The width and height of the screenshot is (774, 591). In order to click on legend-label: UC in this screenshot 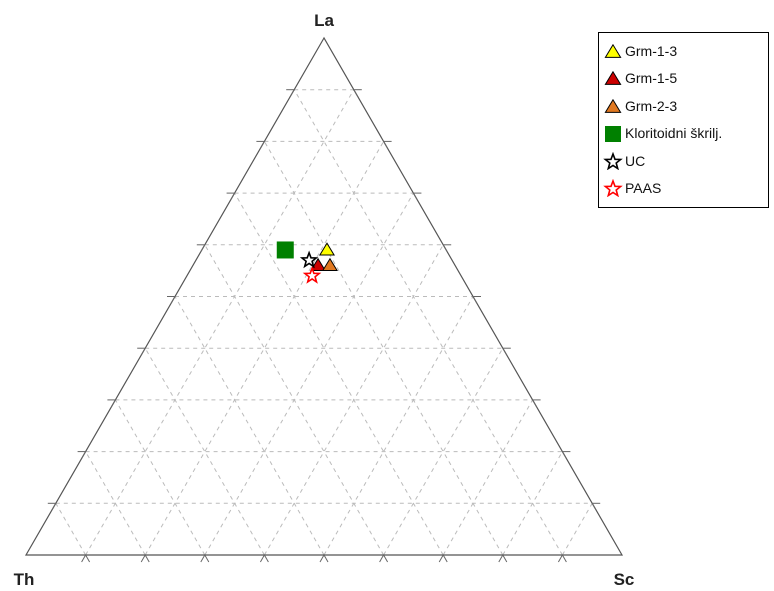, I will do `click(635, 160)`.